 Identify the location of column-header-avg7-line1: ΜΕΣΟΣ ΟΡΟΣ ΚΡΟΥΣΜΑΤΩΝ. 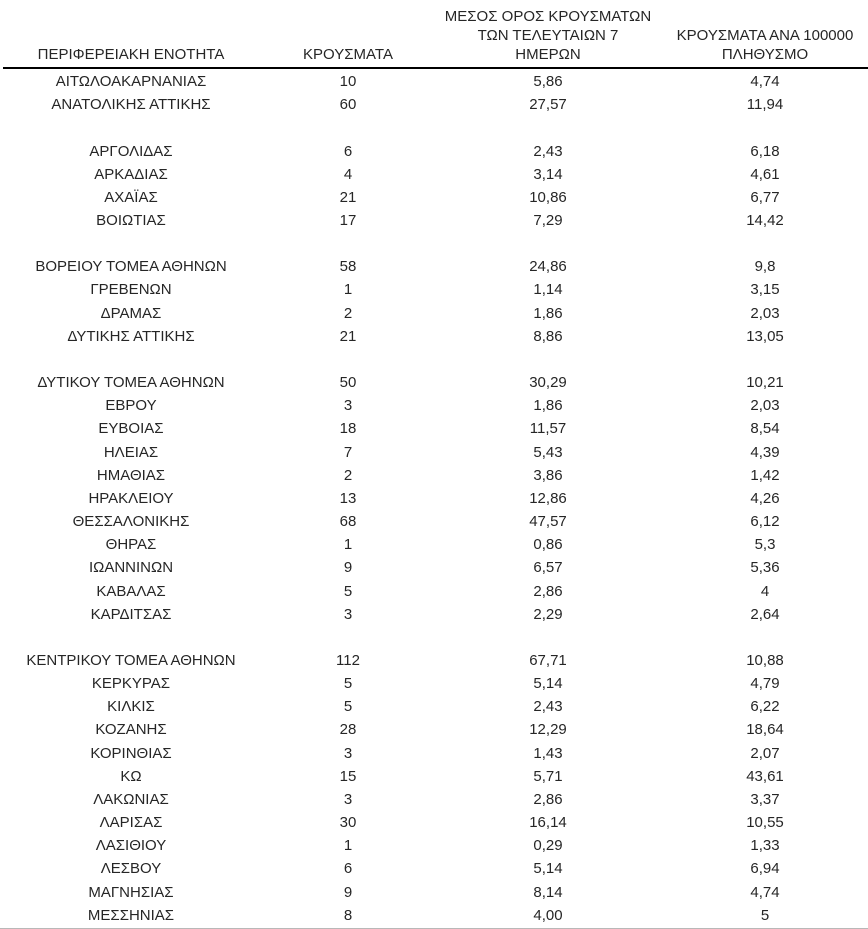
(548, 16).